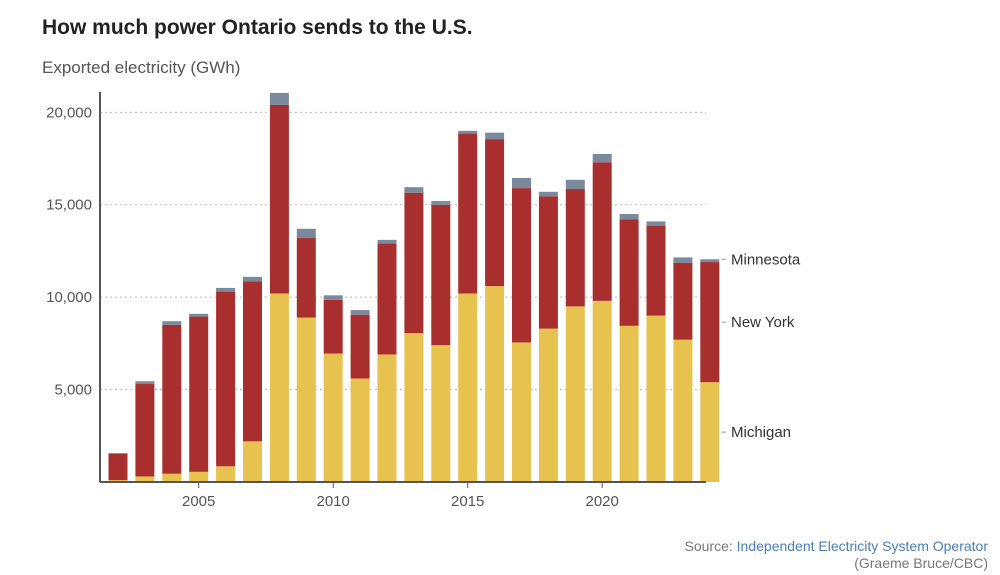  What do you see at coordinates (602, 501) in the screenshot?
I see `x-tick-label: 2020` at bounding box center [602, 501].